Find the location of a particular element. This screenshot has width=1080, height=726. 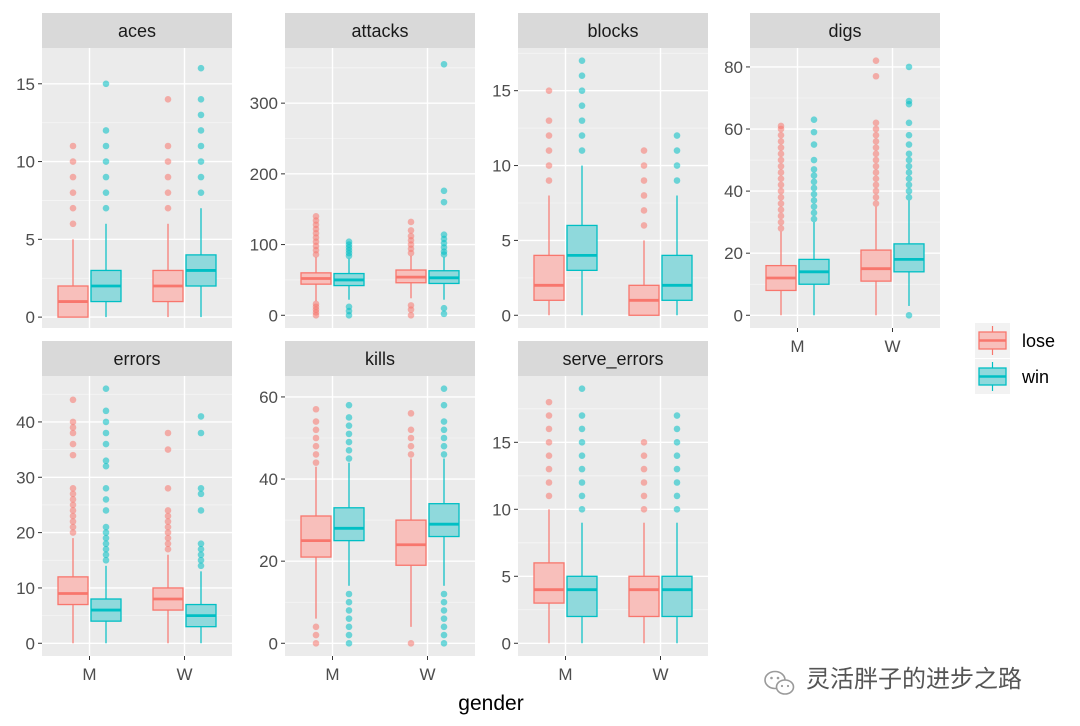

x-tick-label: W is located at coordinates (184, 674).